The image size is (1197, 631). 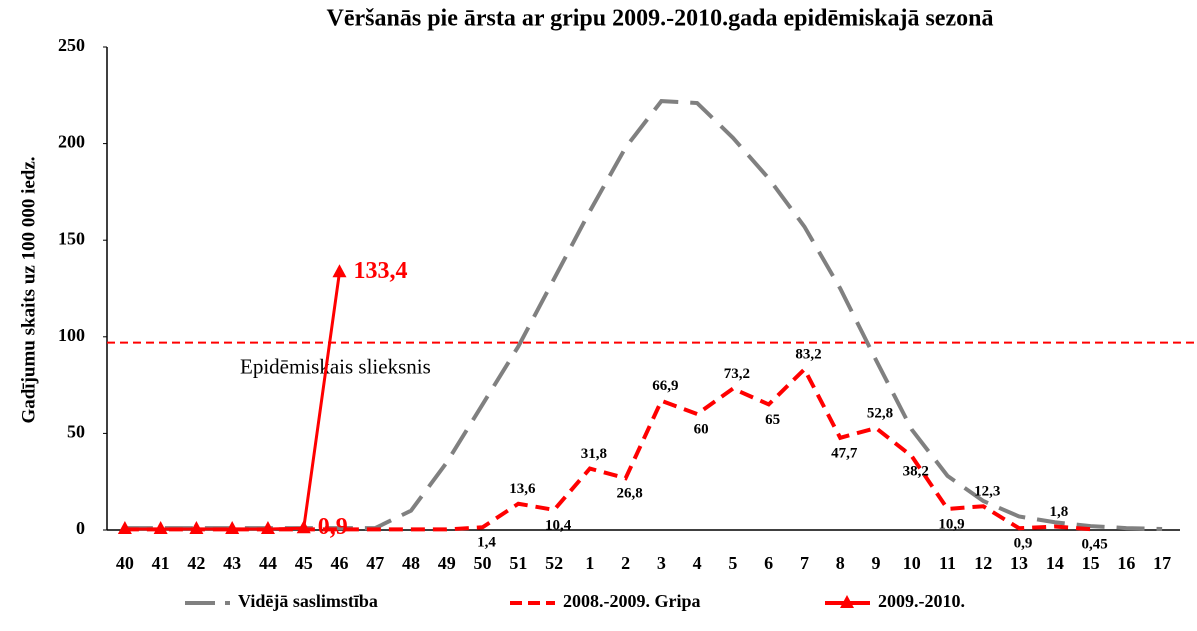 I want to click on x-tick-label: 9, so click(x=875, y=563).